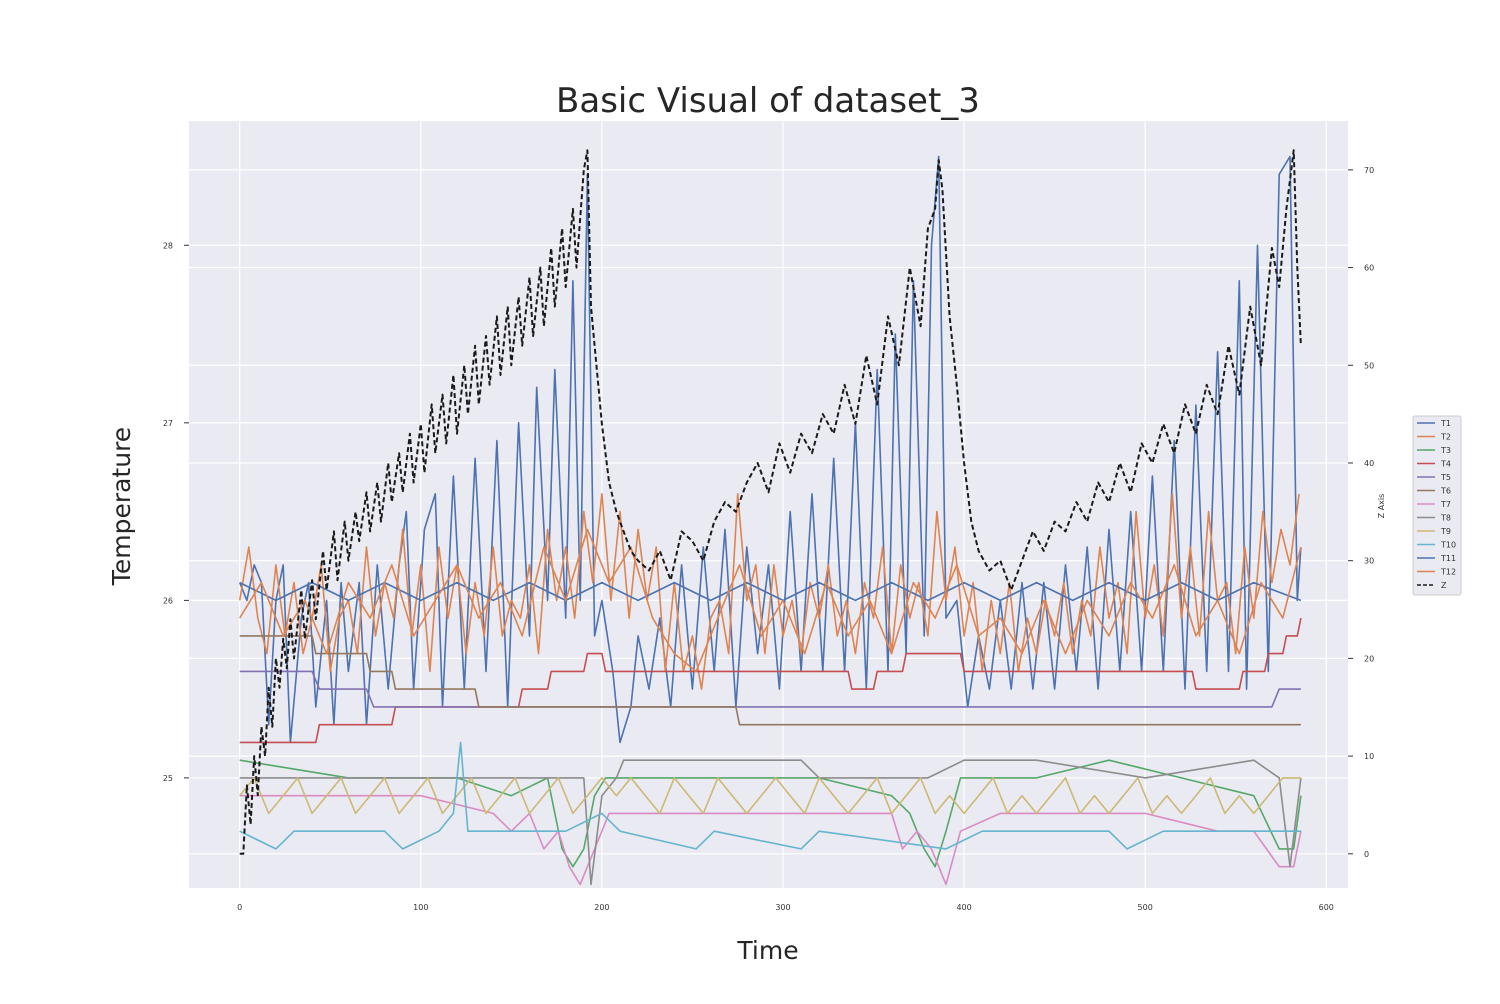 This screenshot has width=1500, height=1004. Describe the element at coordinates (963, 907) in the screenshot. I see `x-tick-label: 400` at that location.